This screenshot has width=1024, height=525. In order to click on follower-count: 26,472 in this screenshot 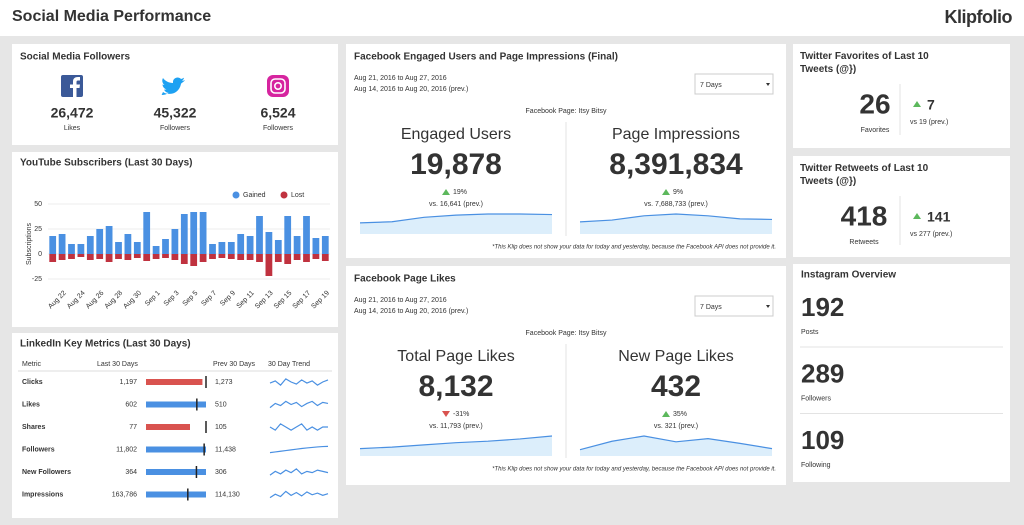, I will do `click(72, 113)`.